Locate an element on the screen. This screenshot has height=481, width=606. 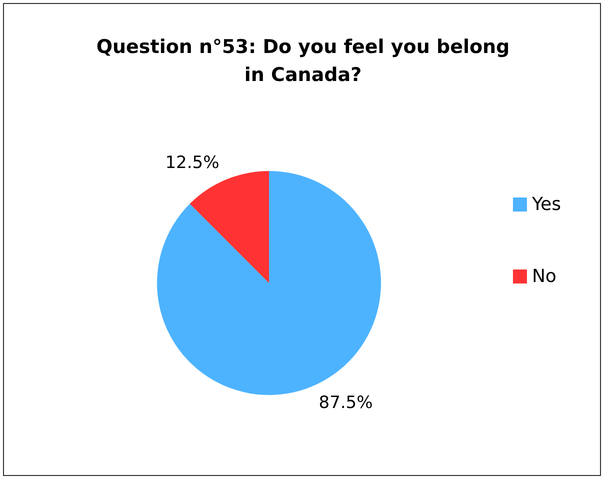
chart-title: Question n°53: Do you feel you belong in Canada? is located at coordinates (303, 61).